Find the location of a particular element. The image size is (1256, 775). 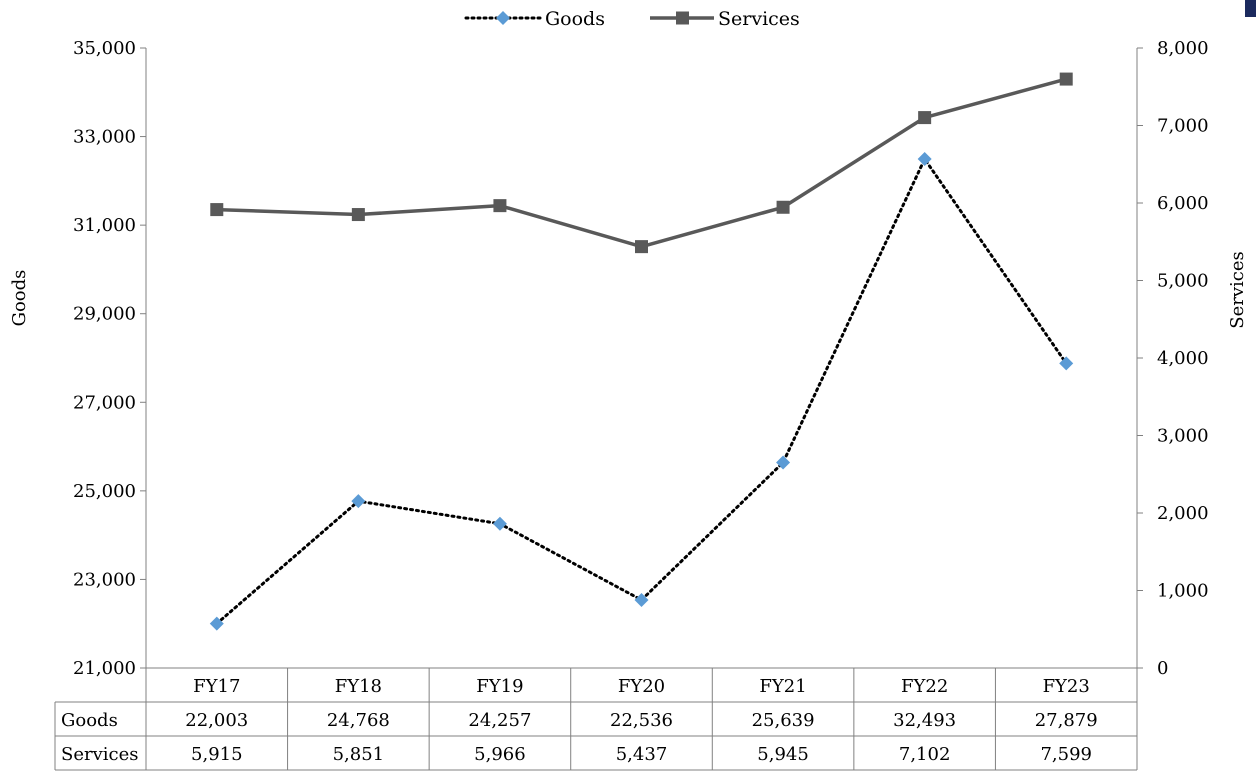

corner-decoration is located at coordinates (1250, 8).